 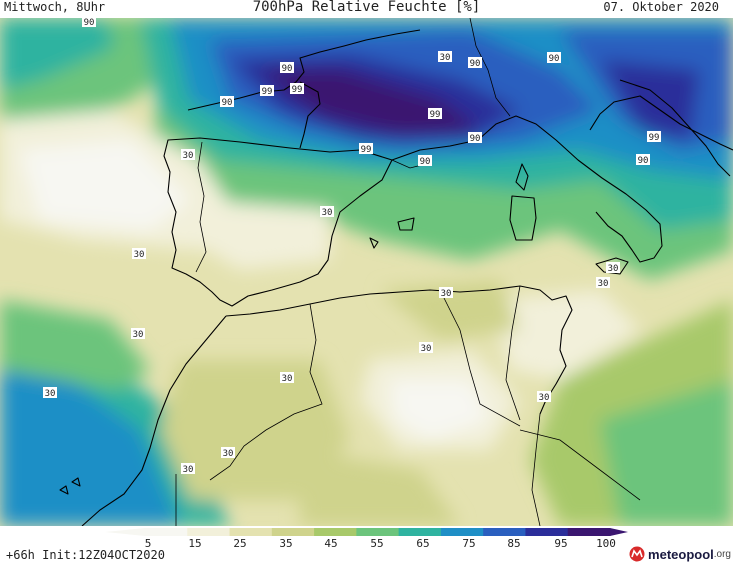 I want to click on colorbar-tick-label: 25, so click(x=239, y=542).